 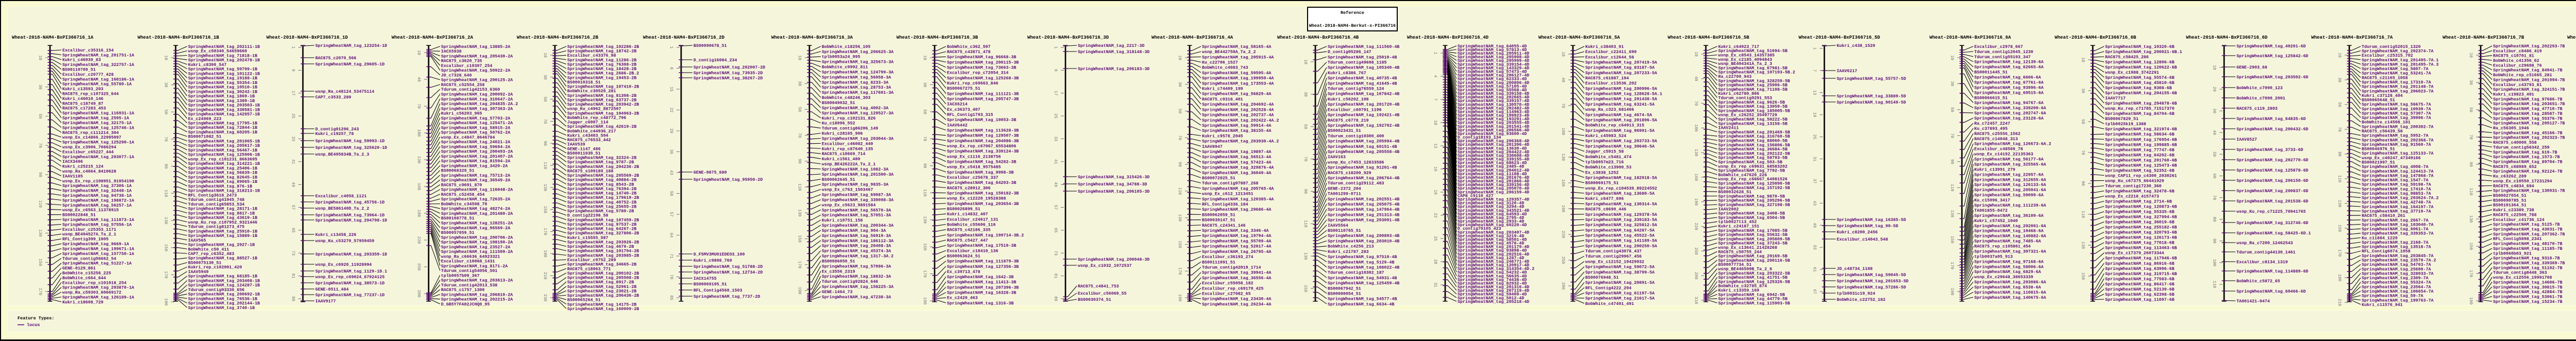 I want to click on svg-text: 9, so click(x=1055, y=70).